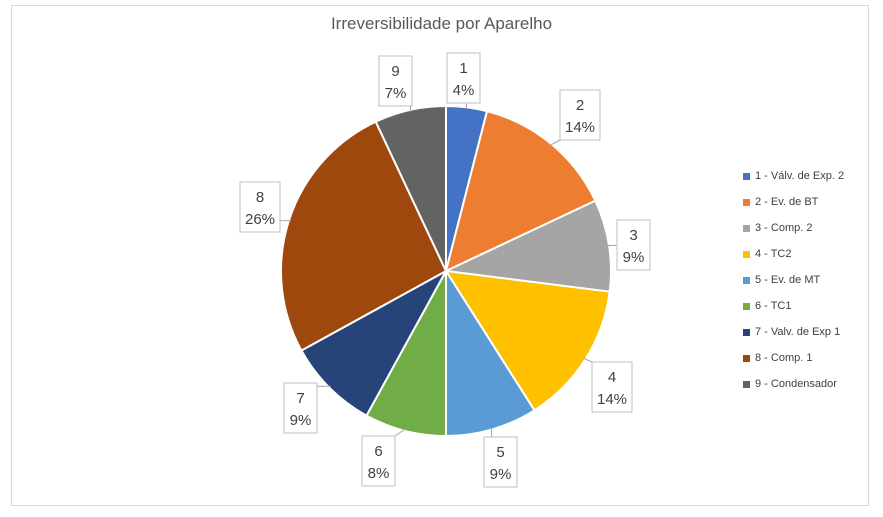  I want to click on legend-label-5: 5 - Ev. de MT, so click(788, 280).